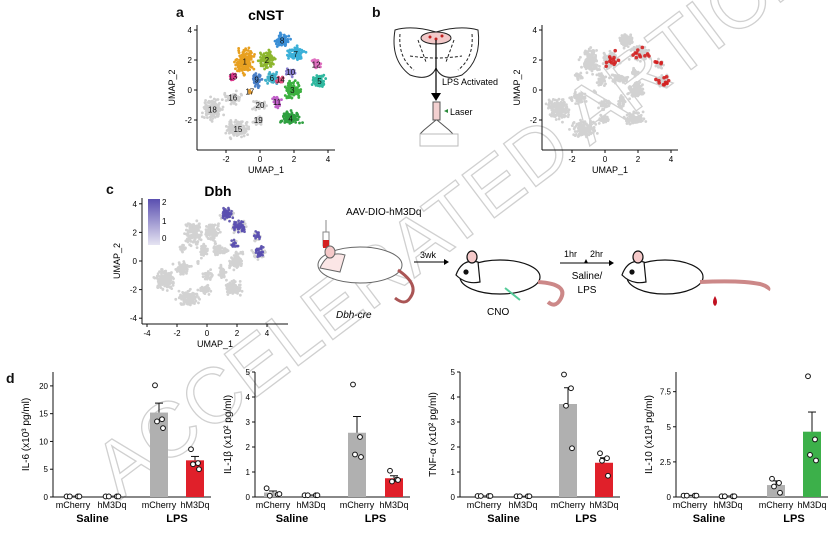 This screenshot has height=533, width=838. What do you see at coordinates (319, 81) in the screenshot?
I see `cluster-label: 5` at bounding box center [319, 81].